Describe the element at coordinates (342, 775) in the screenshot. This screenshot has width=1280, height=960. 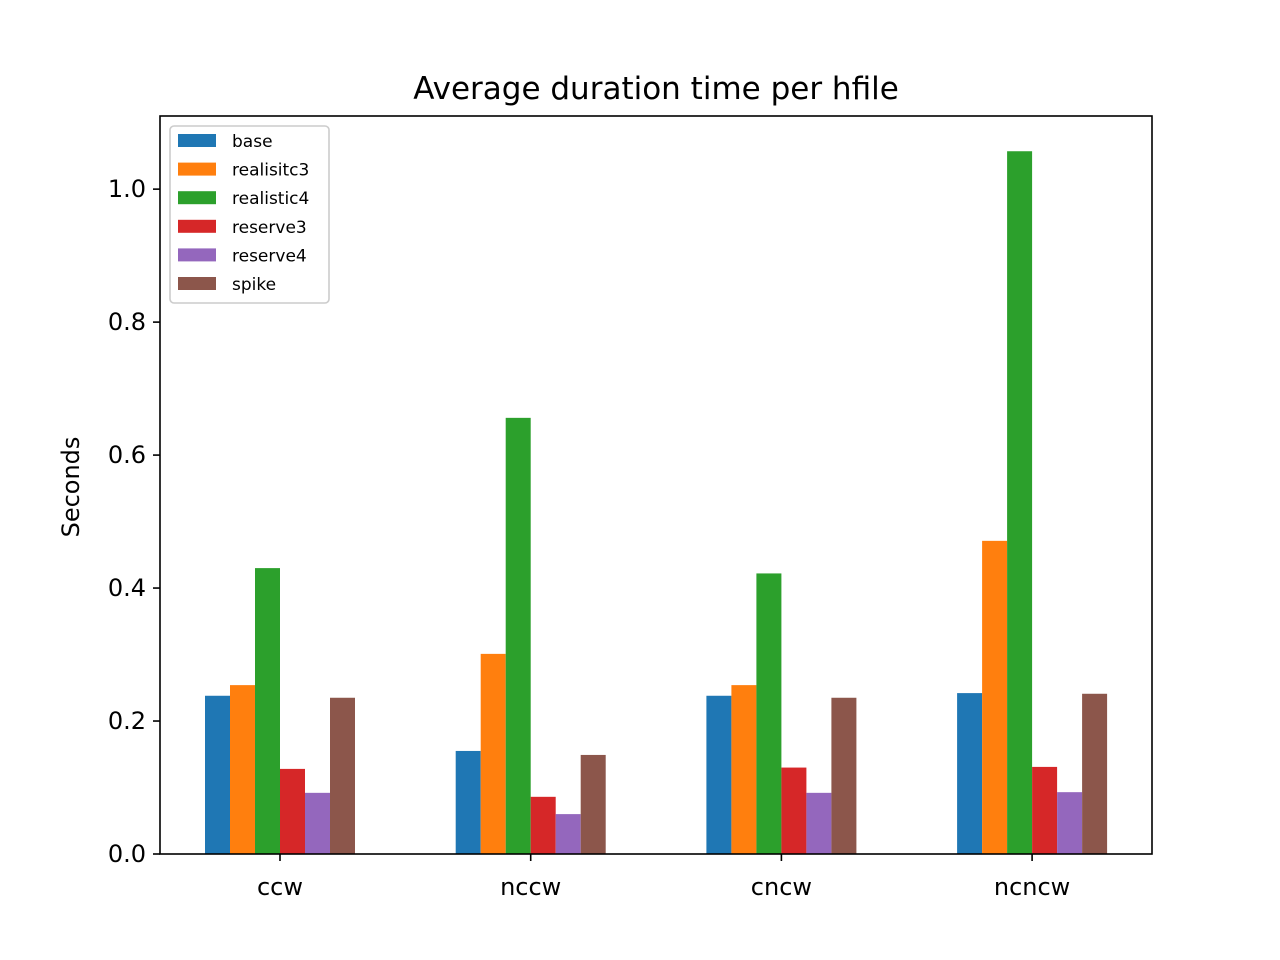
I see `bar-spike-ccw` at that location.